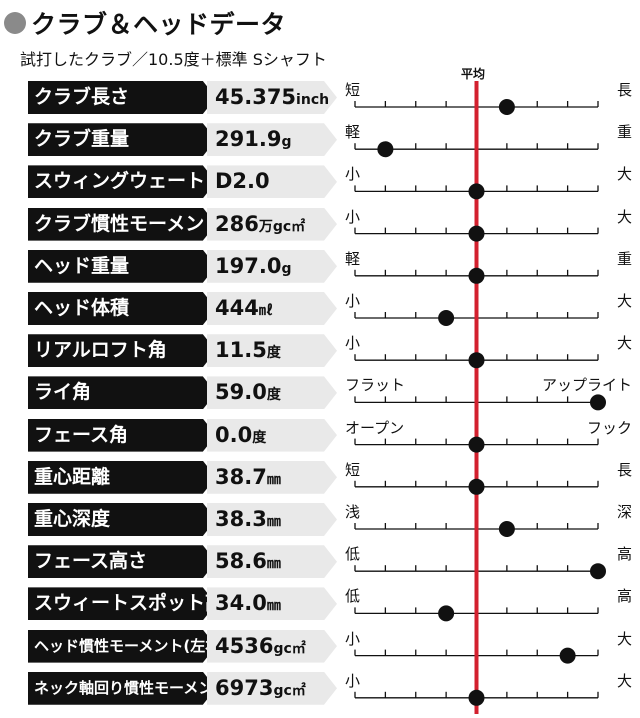 Image resolution: width=640 pixels, height=718 pixels. What do you see at coordinates (122, 604) in the screenshot?
I see `row-label: スウィートスポット高さ` at bounding box center [122, 604].